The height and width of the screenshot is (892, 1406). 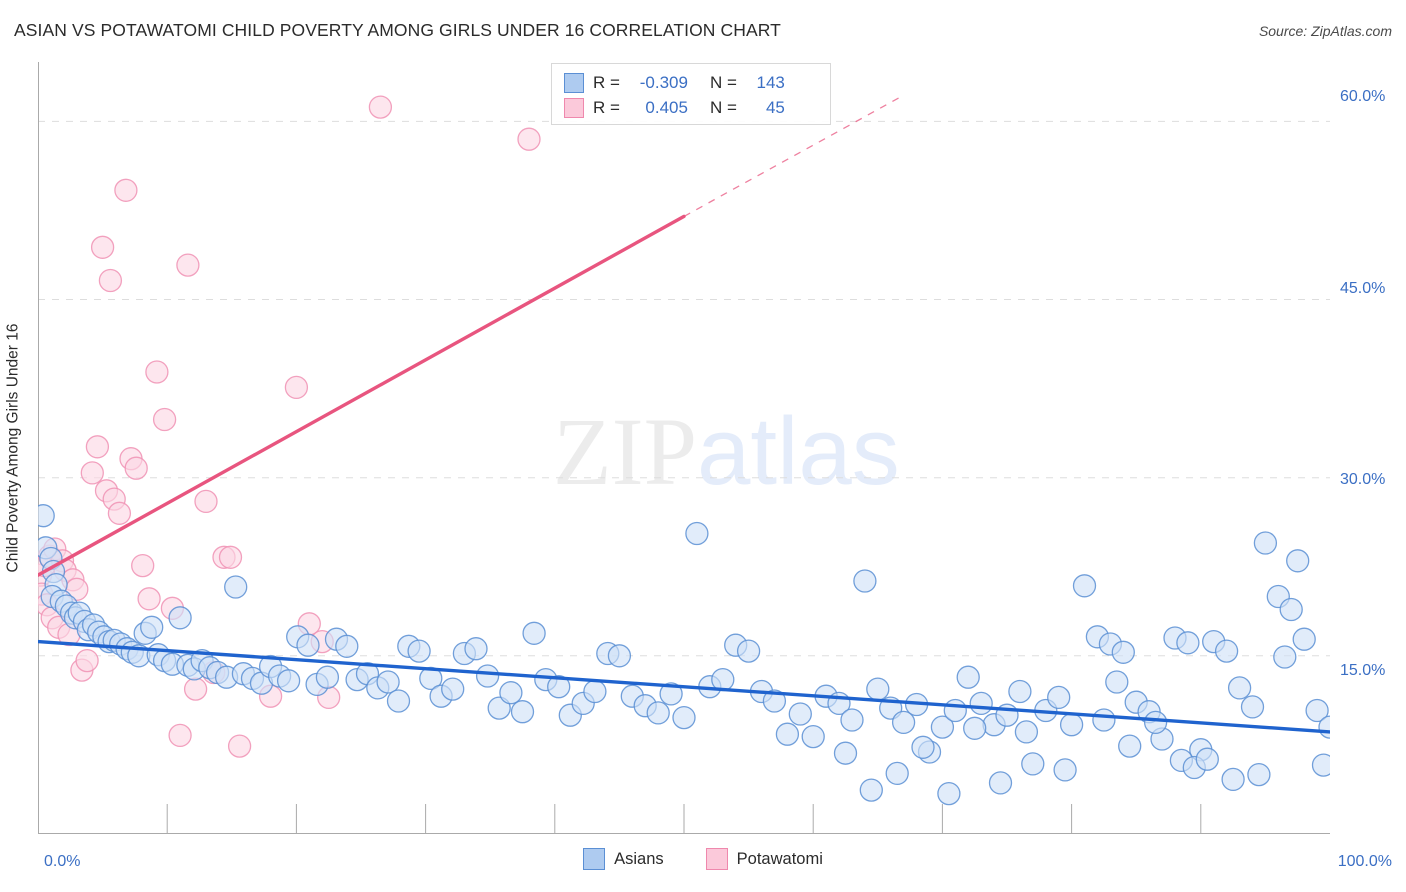 I want to click on source-attribution: Source: ZipAtlas.com, so click(x=1325, y=31).